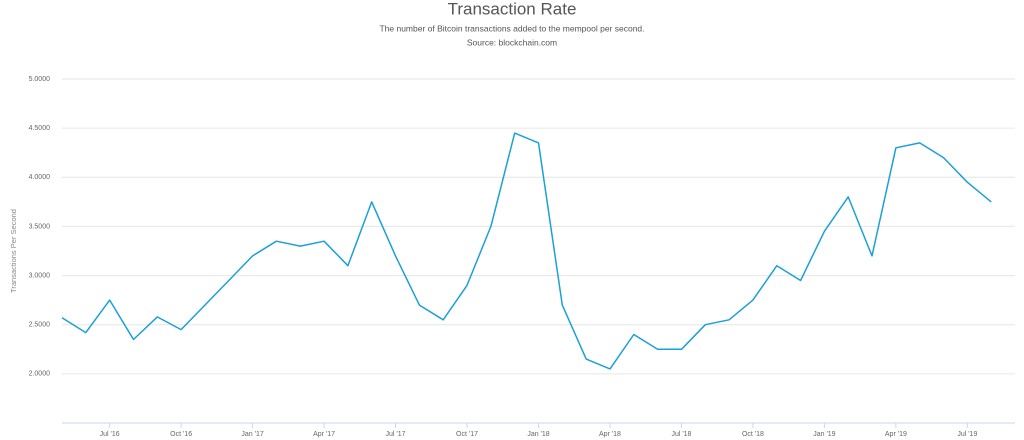 This screenshot has height=440, width=1024. Describe the element at coordinates (967, 434) in the screenshot. I see `x-tick-label: Jul '19` at that location.